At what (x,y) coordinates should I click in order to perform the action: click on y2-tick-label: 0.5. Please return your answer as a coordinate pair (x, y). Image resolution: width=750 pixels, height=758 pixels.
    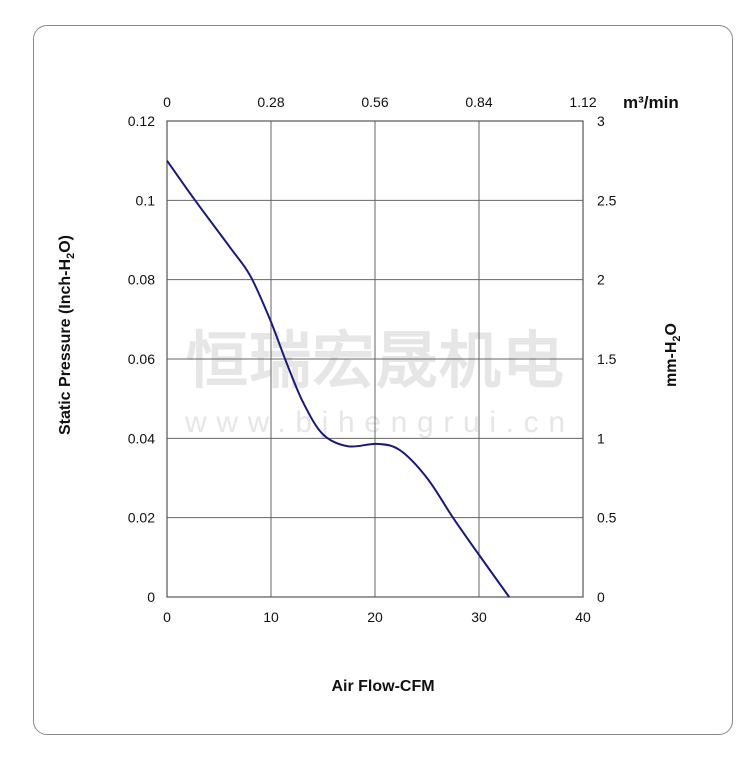
    Looking at the image, I should click on (607, 518).